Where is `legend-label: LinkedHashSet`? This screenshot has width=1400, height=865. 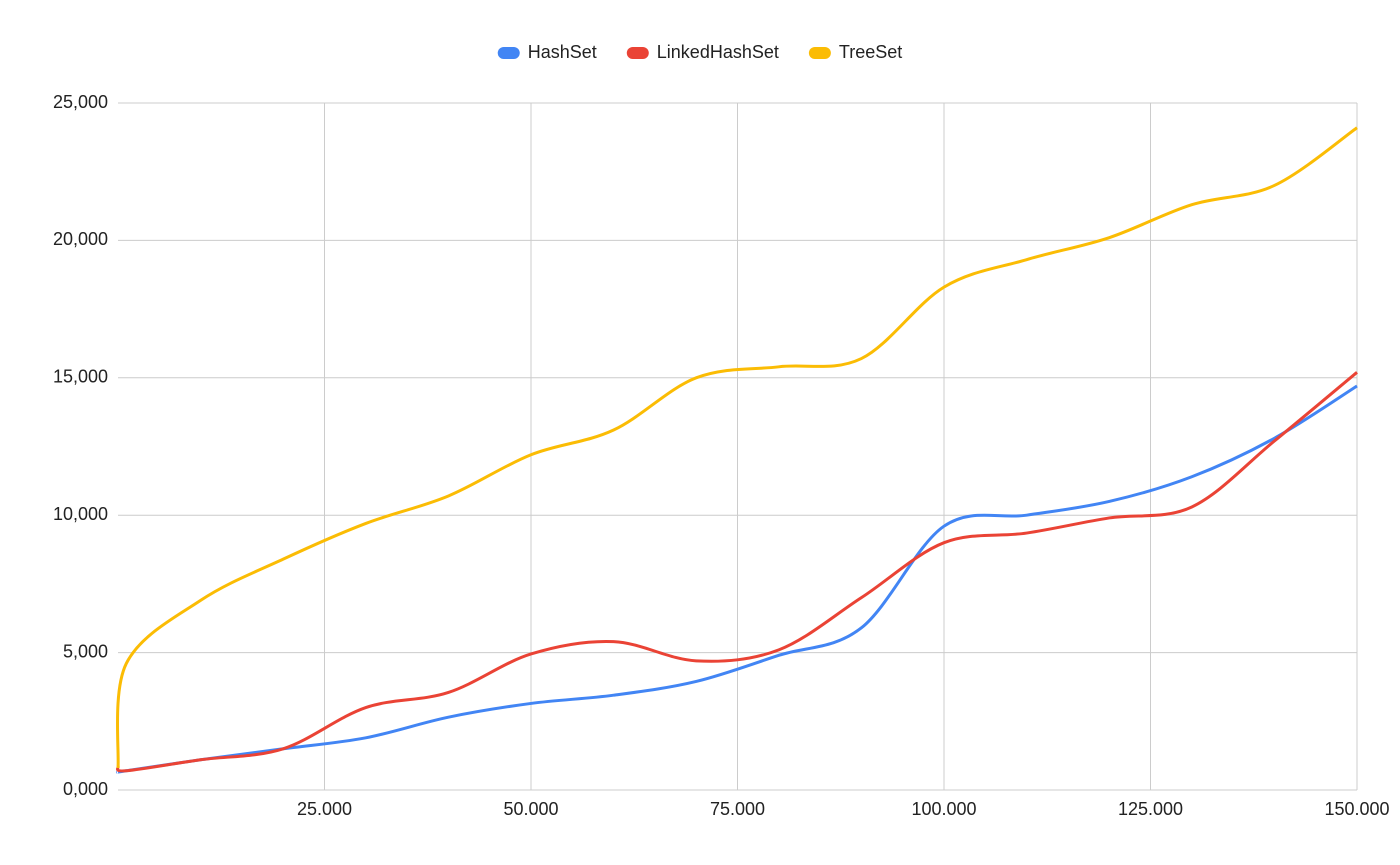 legend-label: LinkedHashSet is located at coordinates (718, 52).